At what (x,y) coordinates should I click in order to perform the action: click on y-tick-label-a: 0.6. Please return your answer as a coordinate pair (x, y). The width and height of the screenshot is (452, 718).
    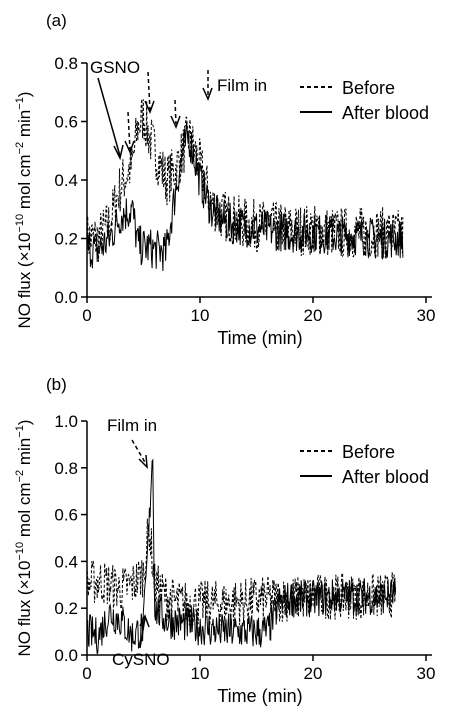
    Looking at the image, I should click on (66, 122).